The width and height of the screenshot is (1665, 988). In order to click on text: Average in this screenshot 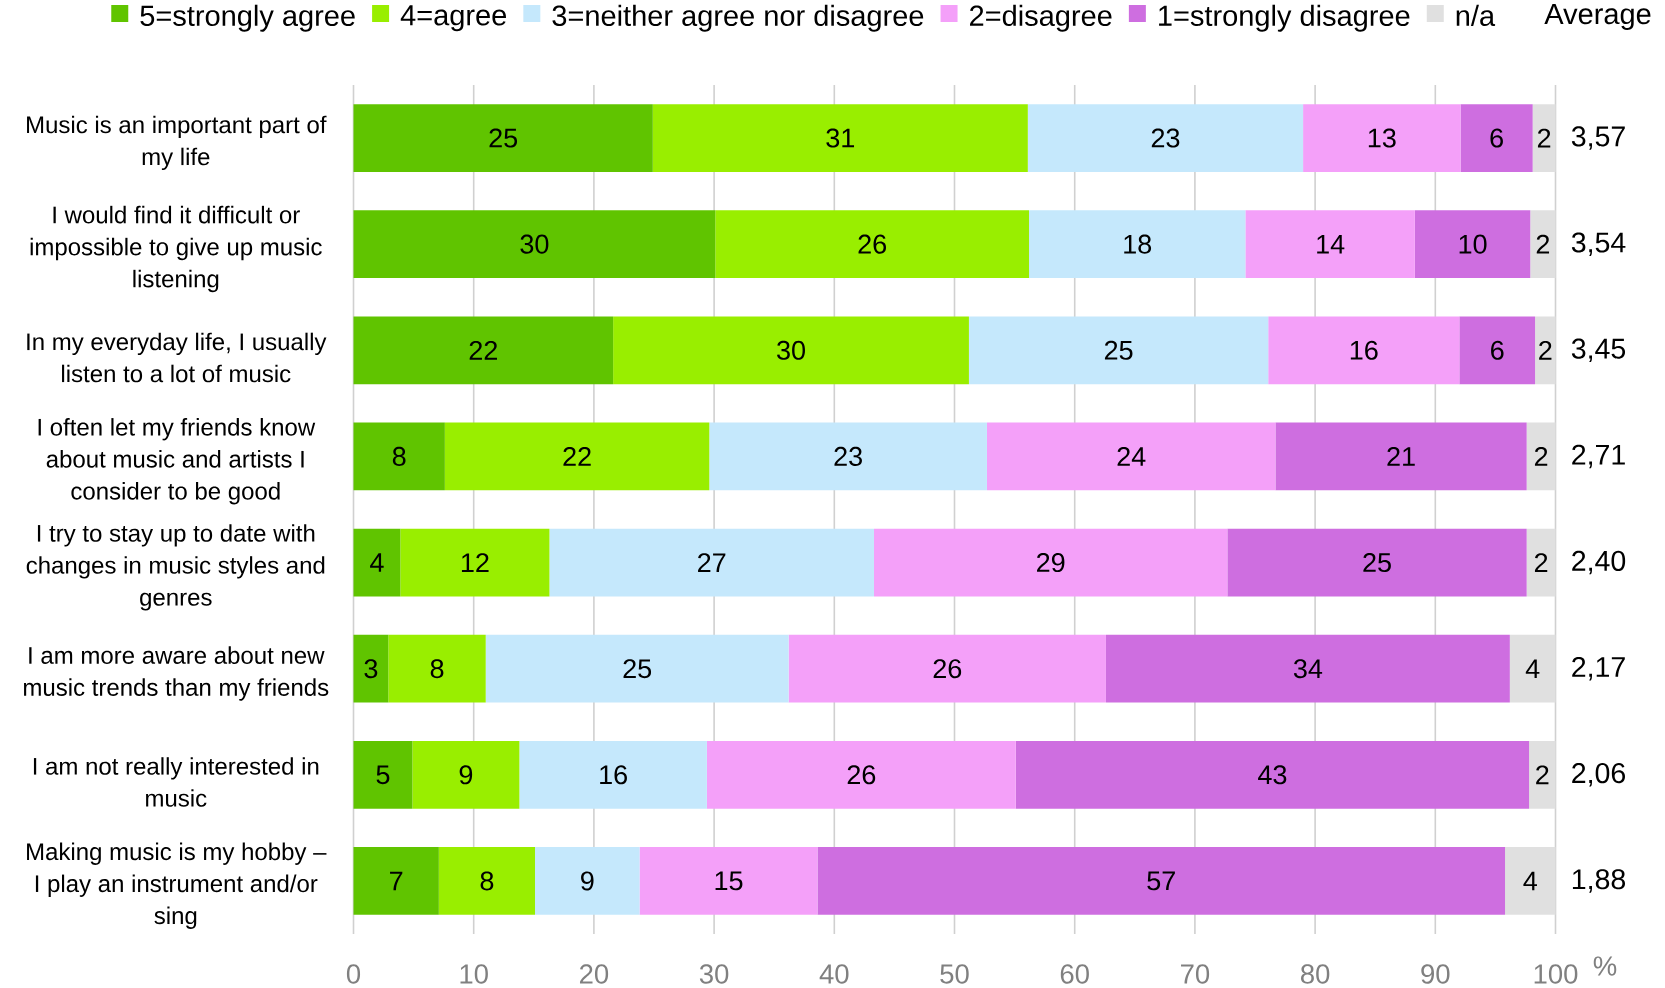, I will do `click(1597, 17)`.